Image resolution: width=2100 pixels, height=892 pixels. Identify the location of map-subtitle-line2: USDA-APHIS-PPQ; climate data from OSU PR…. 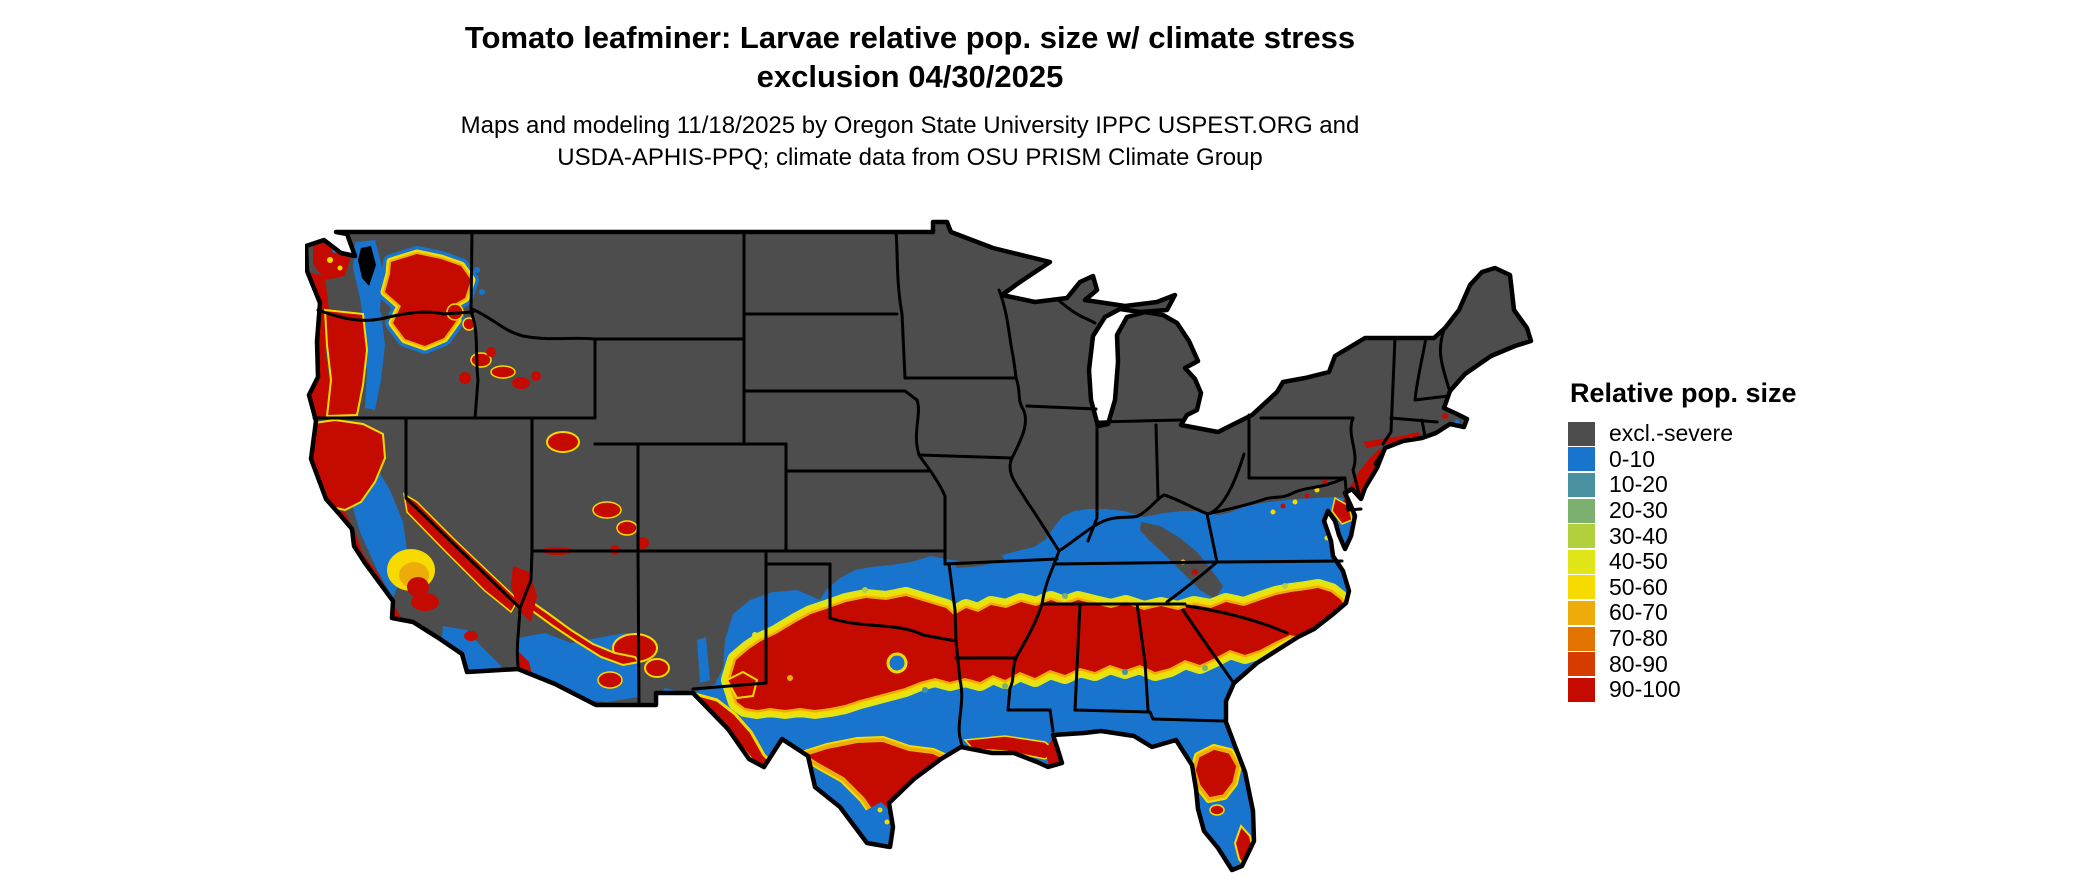
(910, 157).